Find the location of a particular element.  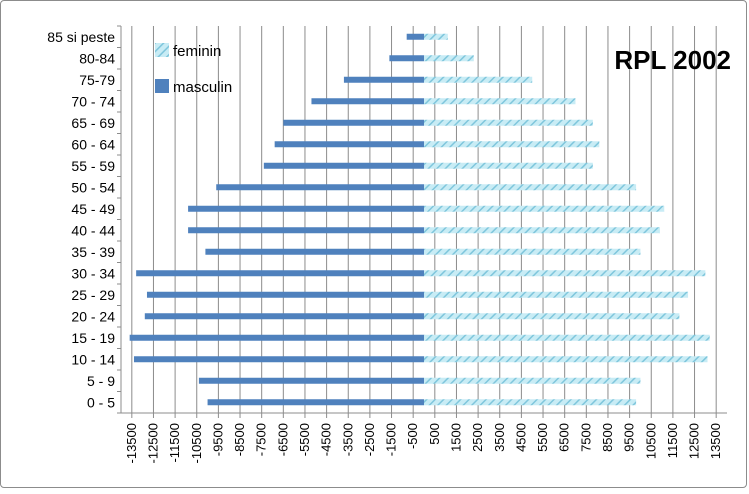

y-tick-label: 80-84 is located at coordinates (97, 58).